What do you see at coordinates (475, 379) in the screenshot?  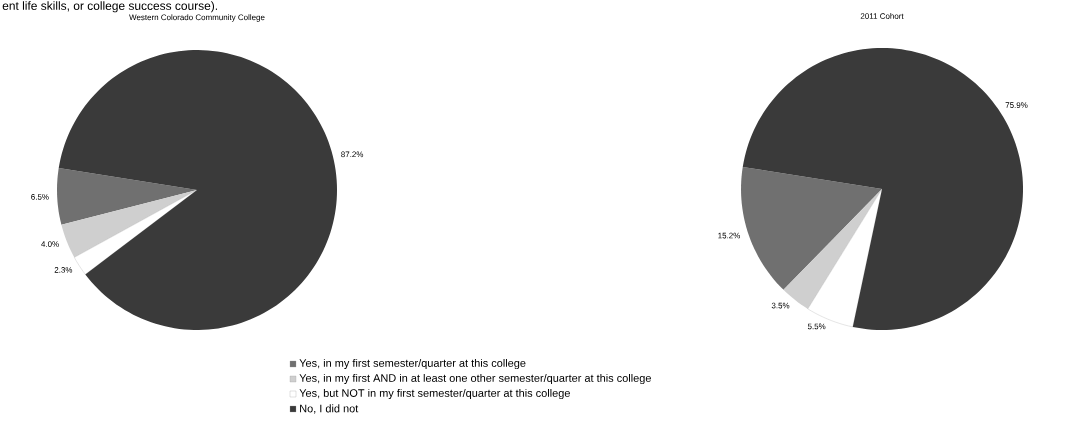 I see `legend-label: Yes, in my first AND in at least one other semester/quarter at this college` at bounding box center [475, 379].